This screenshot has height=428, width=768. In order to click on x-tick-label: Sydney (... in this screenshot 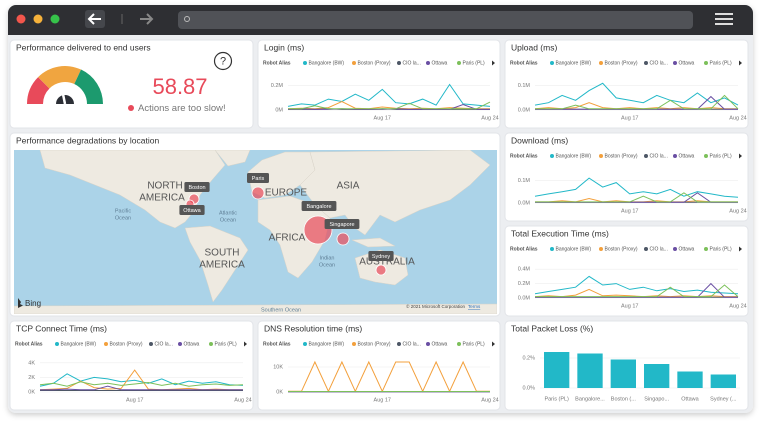, I will do `click(723, 399)`.